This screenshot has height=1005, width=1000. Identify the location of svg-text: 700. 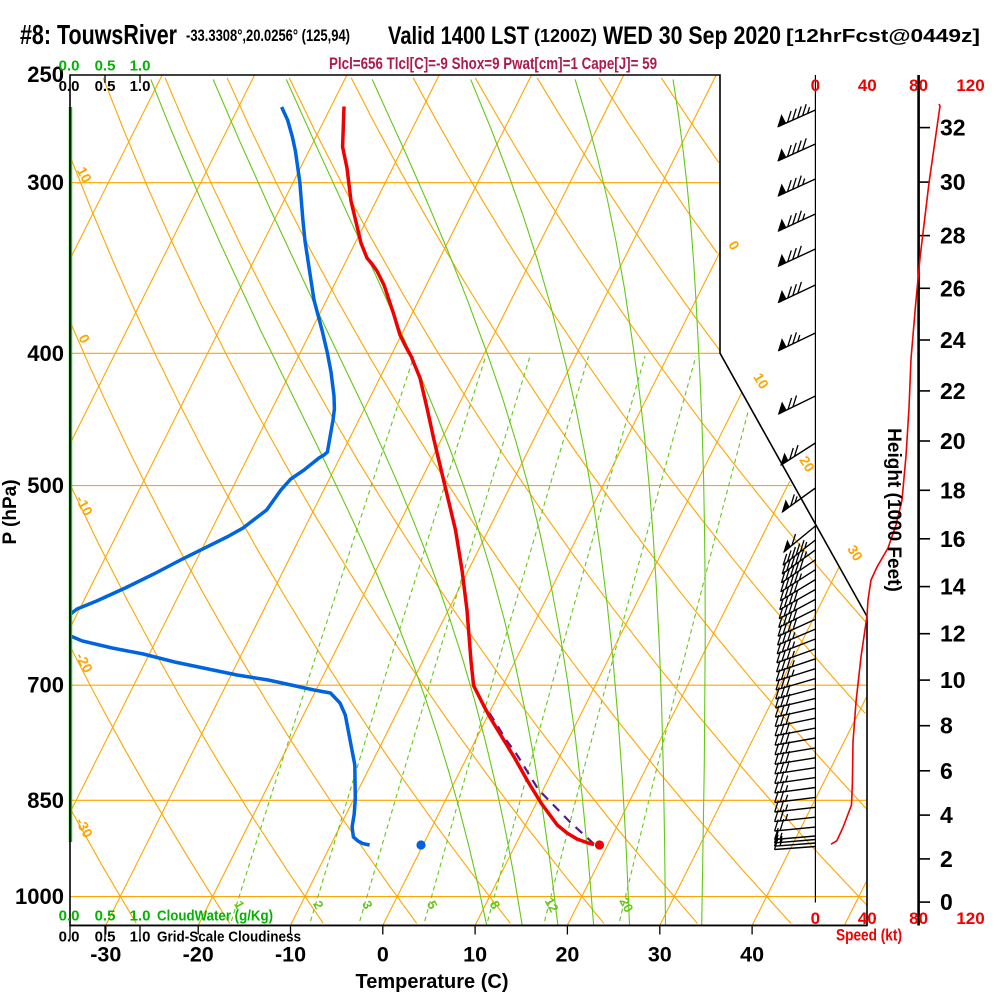
(45, 685).